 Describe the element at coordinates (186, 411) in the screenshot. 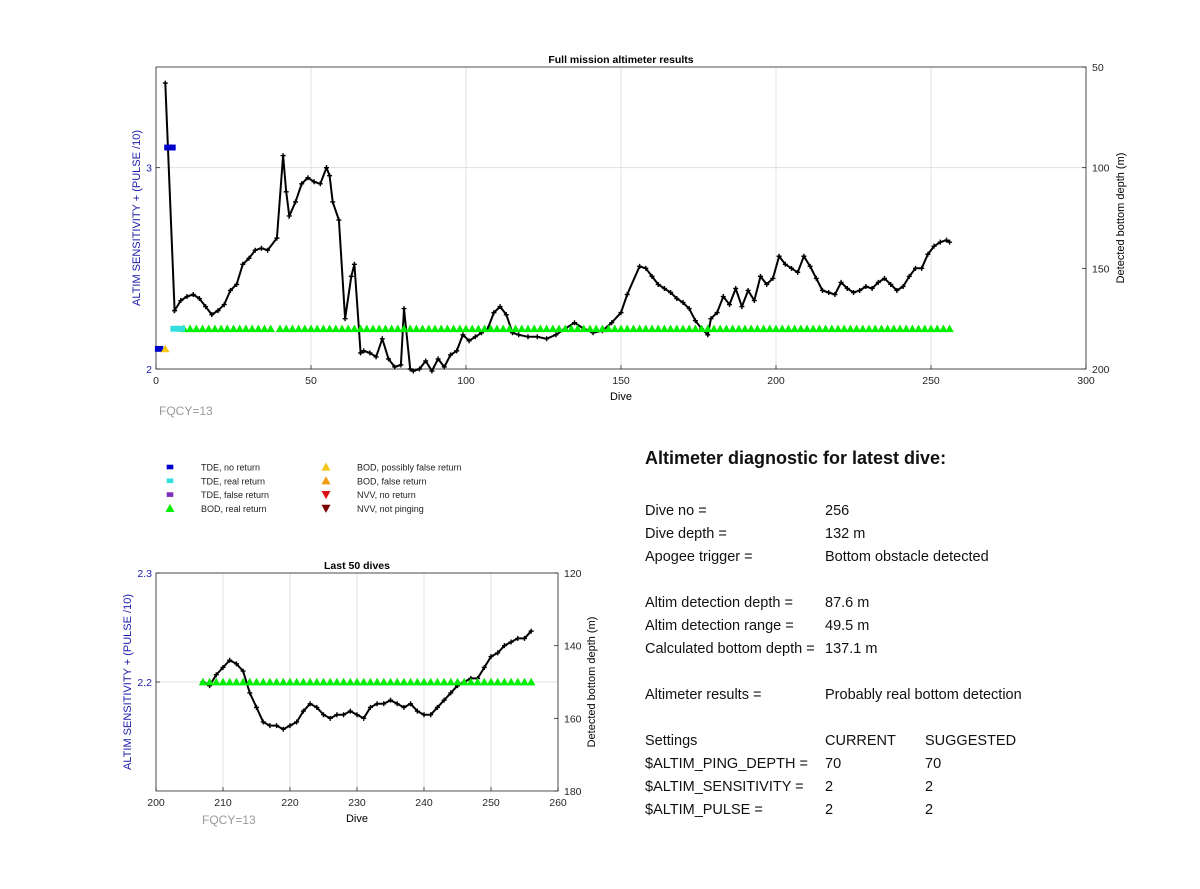

I see `full-chart-fqcy: FQCY=13` at that location.